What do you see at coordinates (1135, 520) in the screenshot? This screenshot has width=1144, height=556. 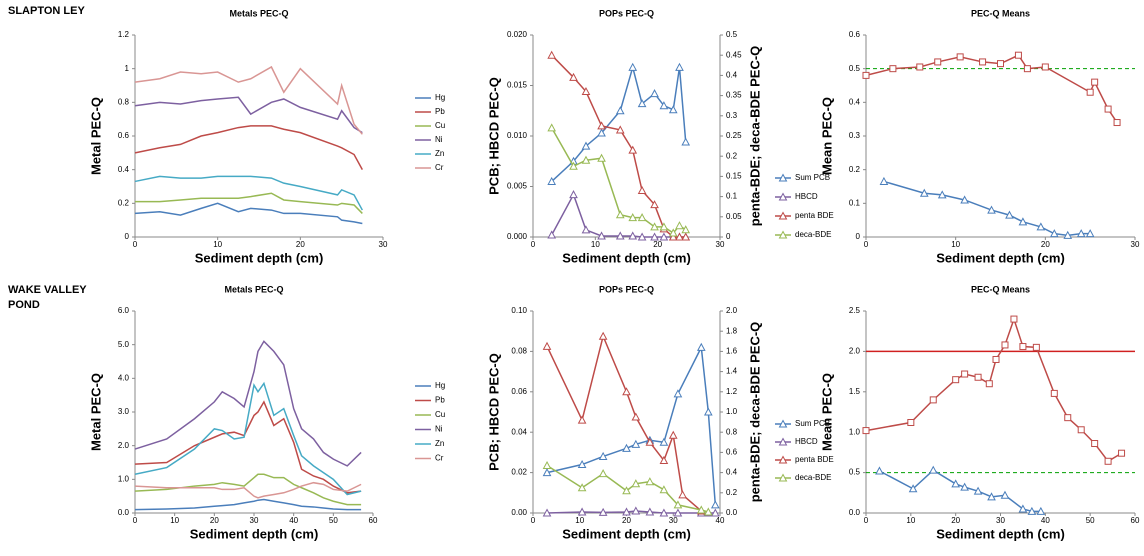 I see `x-tick-label: 60` at bounding box center [1135, 520].